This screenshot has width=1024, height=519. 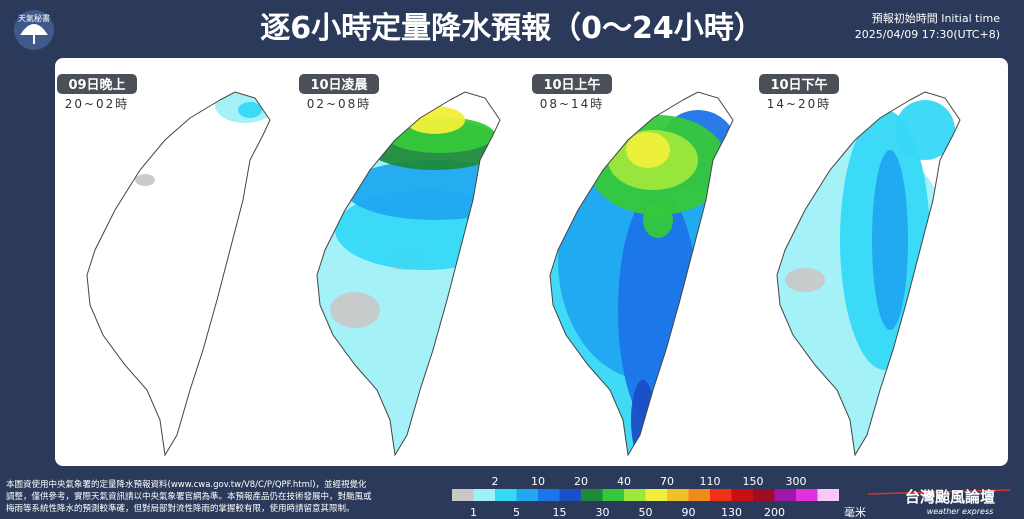 What do you see at coordinates (603, 512) in the screenshot?
I see `legend-label: 30` at bounding box center [603, 512].